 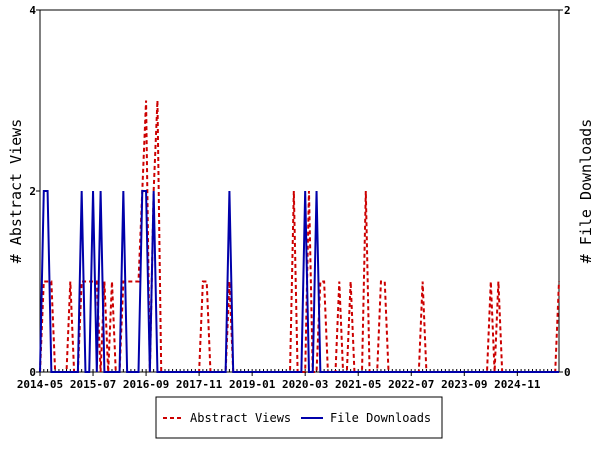 What do you see at coordinates (358, 384) in the screenshot?
I see `x-tick-label: 2021-05` at bounding box center [358, 384].